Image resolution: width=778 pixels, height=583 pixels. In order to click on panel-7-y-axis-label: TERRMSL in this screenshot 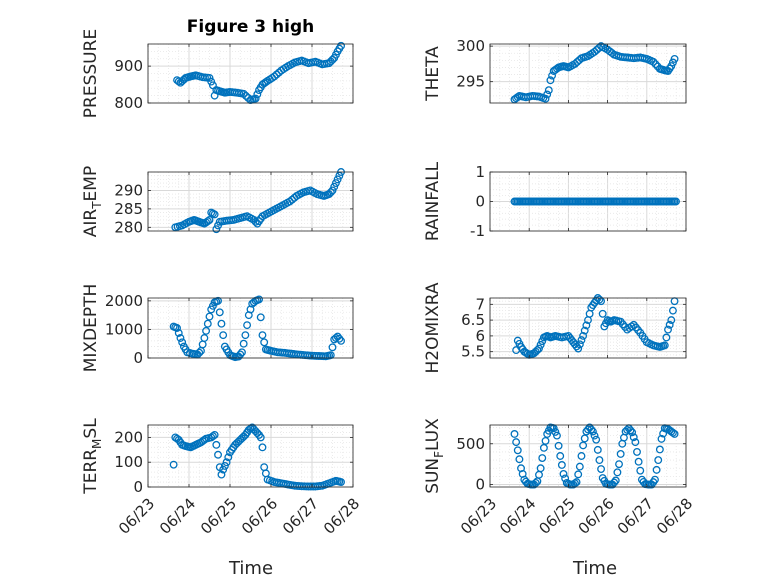, I will do `click(92, 456)`.